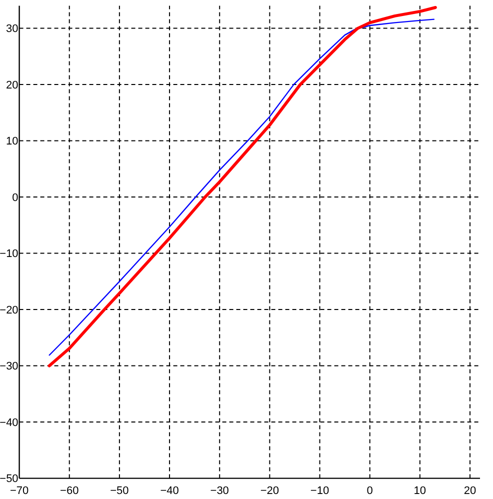 This screenshot has width=493, height=499. Describe the element at coordinates (119, 491) in the screenshot. I see `x-tick-label: −50` at that location.